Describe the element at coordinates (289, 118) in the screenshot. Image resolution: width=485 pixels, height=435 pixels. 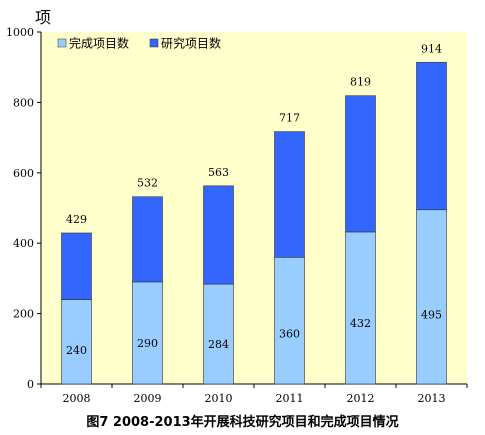
I see `data-label-total: 717` at that location.